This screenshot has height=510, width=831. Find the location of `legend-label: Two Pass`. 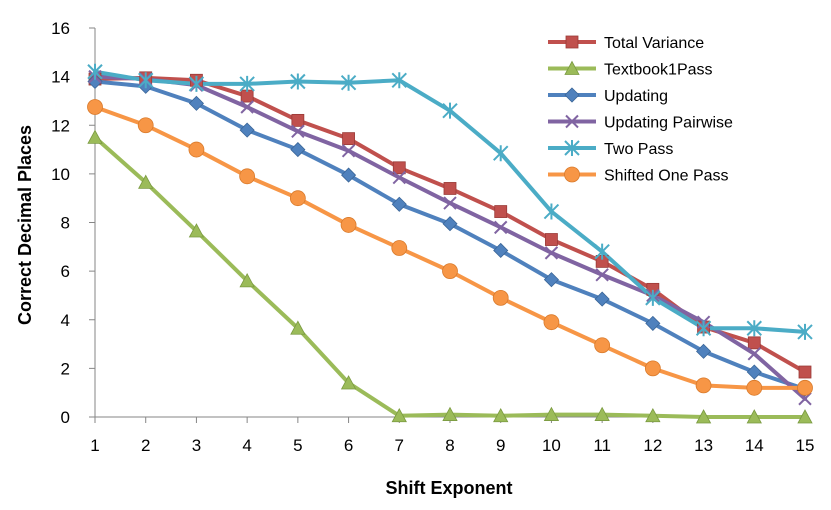

legend-label: Two Pass is located at coordinates (638, 149).